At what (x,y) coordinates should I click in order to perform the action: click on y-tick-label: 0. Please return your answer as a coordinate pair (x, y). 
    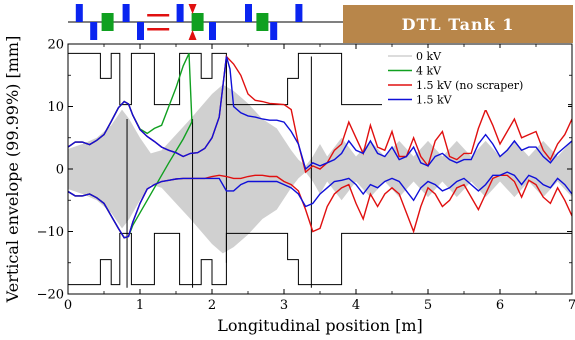
    Looking at the image, I should click on (60, 170).